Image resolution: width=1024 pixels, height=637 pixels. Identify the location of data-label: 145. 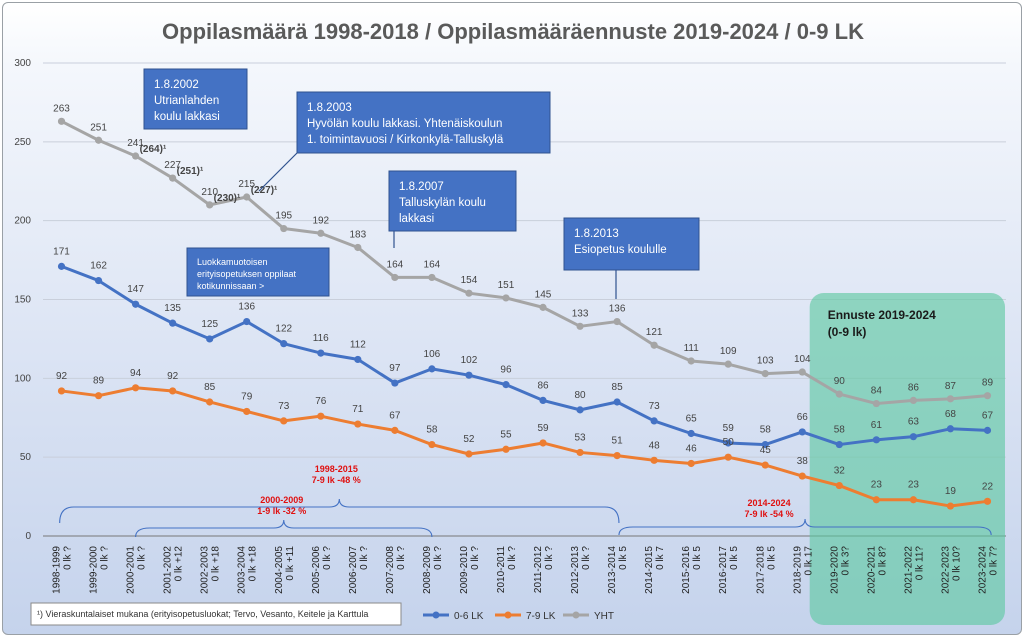
(543, 294).